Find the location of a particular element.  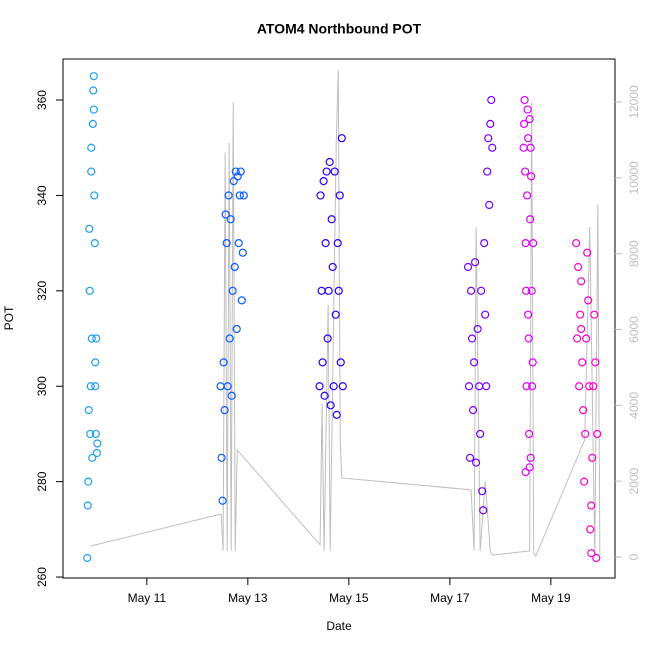

chart-title: ATOM4 Northbound POT is located at coordinates (339, 29).